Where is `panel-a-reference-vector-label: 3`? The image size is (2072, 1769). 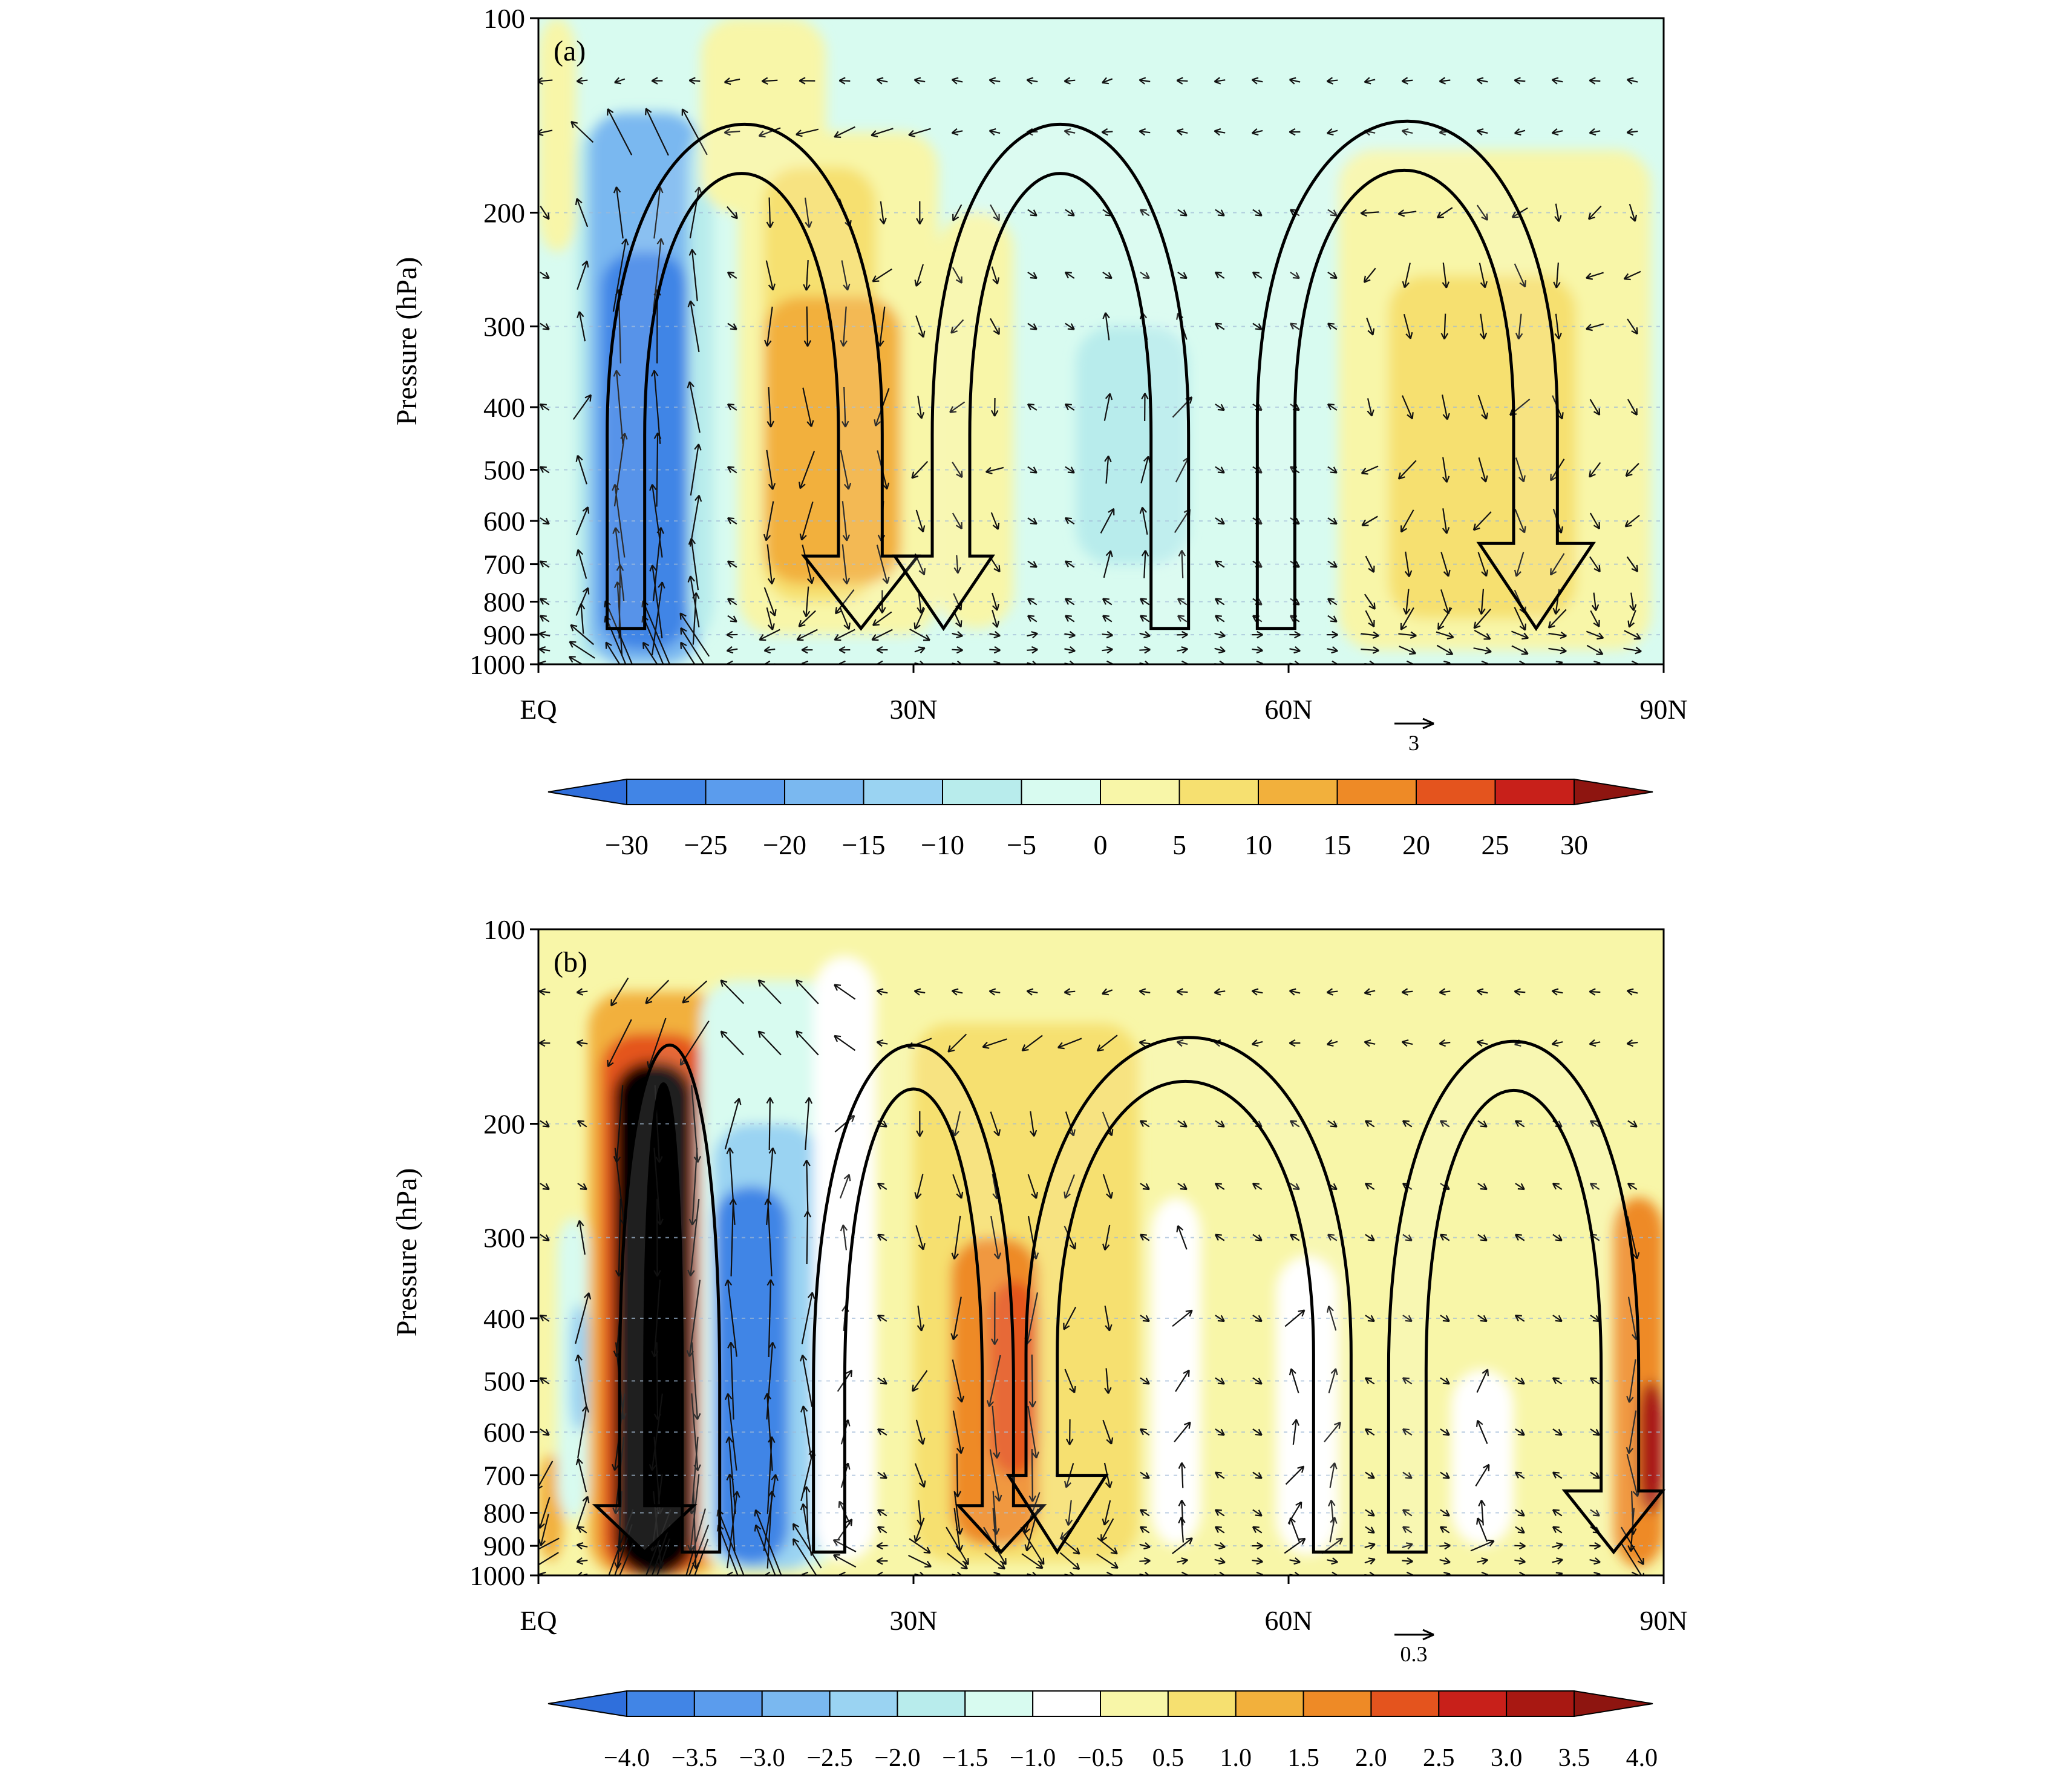
panel-a-reference-vector-label: 3 is located at coordinates (1413, 743).